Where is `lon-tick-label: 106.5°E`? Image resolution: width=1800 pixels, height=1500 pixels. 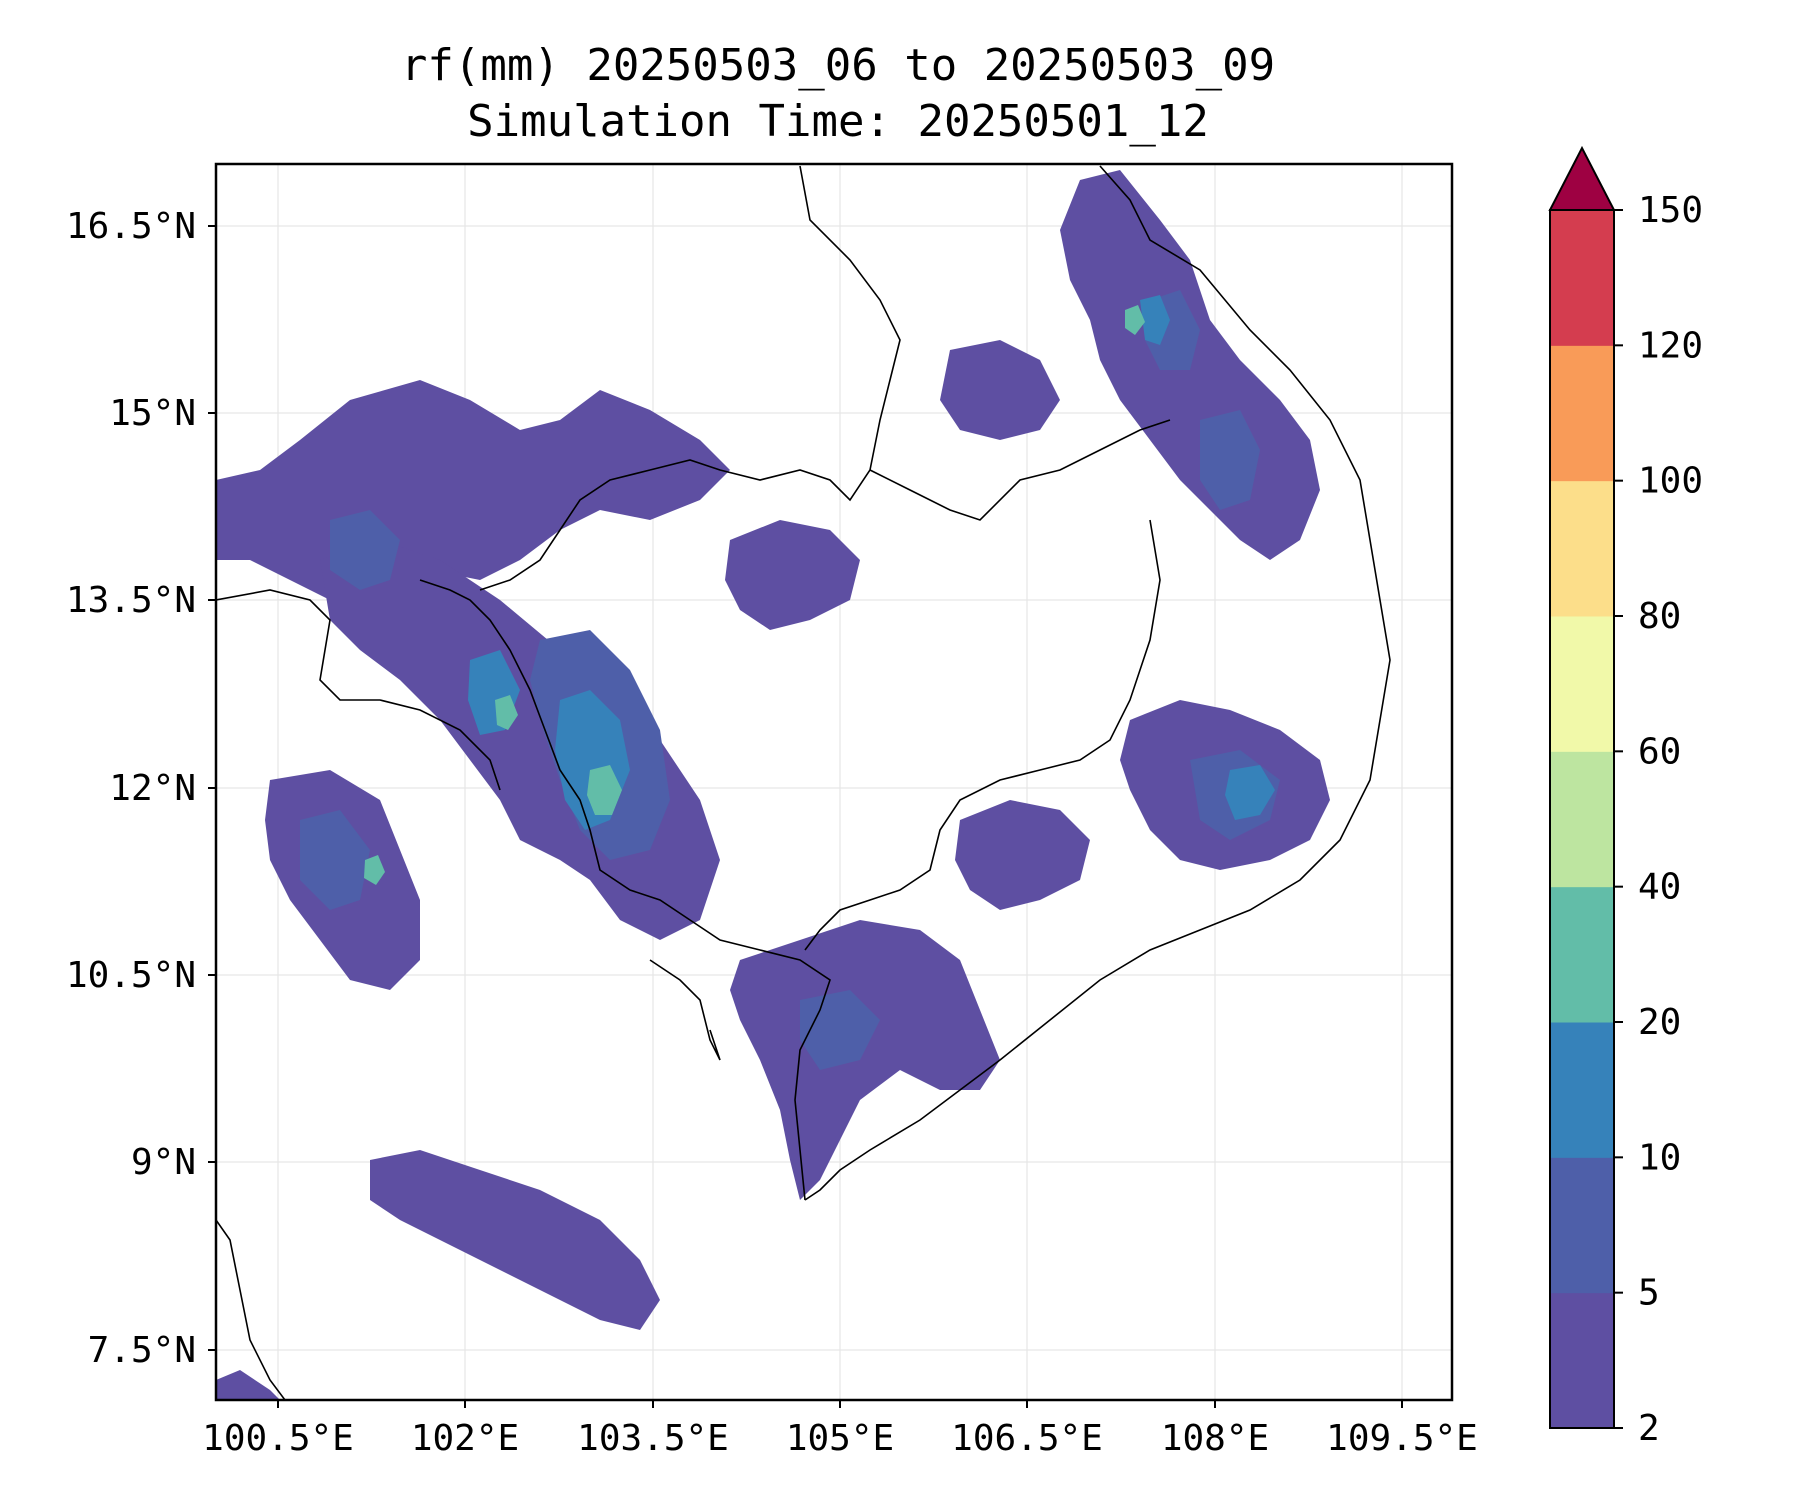 lon-tick-label: 106.5°E is located at coordinates (1027, 1438).